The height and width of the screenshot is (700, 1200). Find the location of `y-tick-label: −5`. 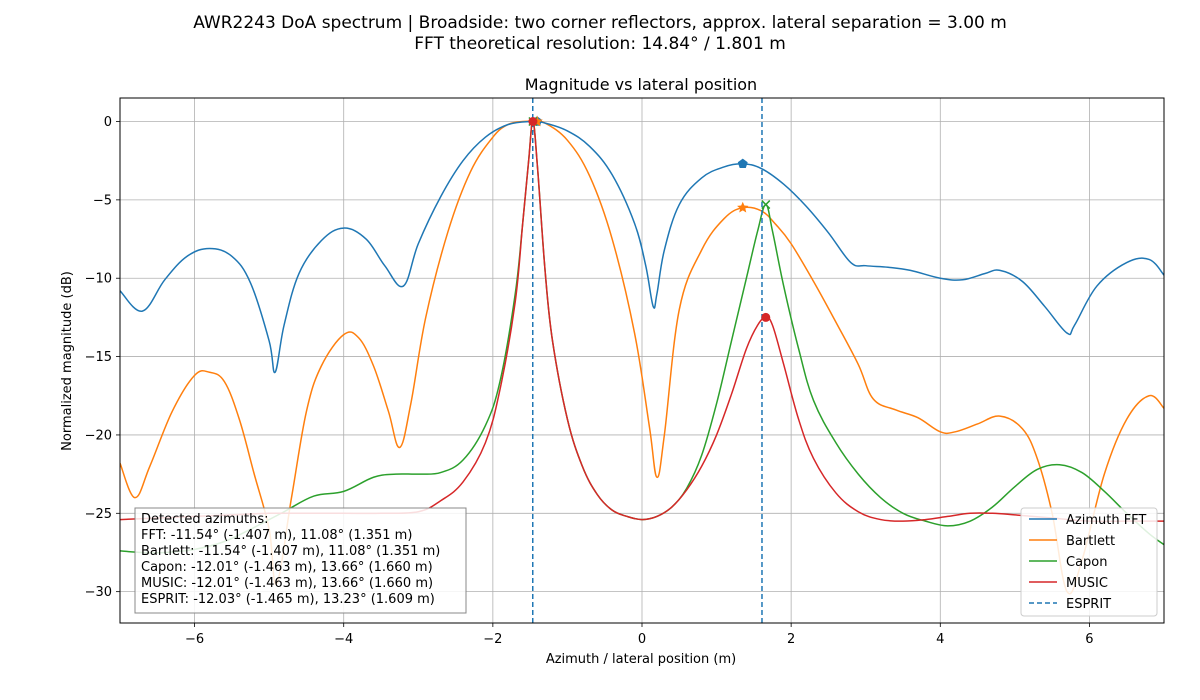

y-tick-label: −5 is located at coordinates (102, 200).